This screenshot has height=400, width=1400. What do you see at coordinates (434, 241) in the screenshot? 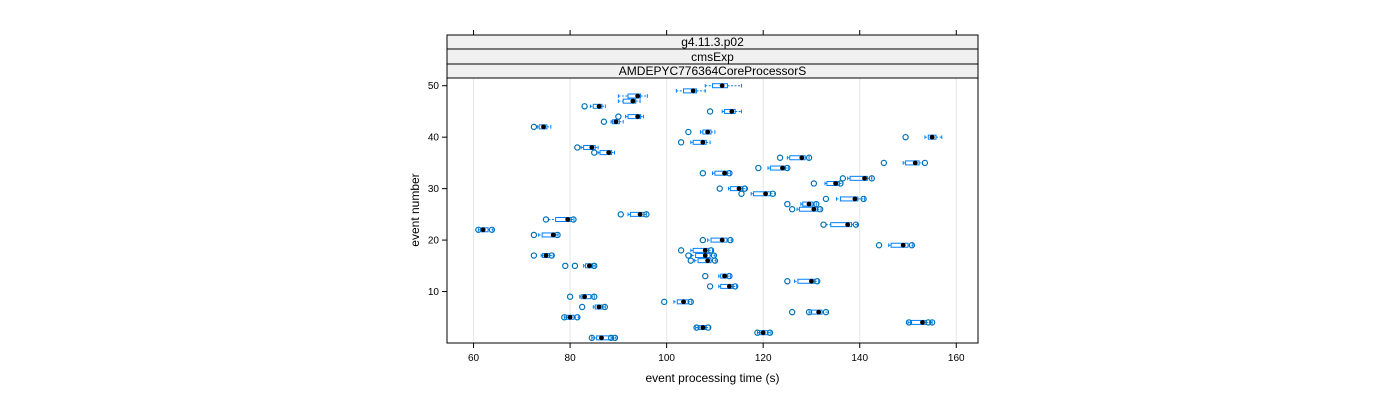
I see `y-tick-label: 20` at bounding box center [434, 241].